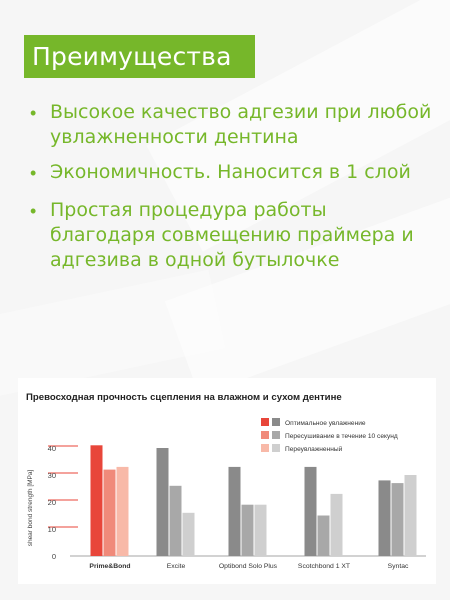  I want to click on y-tick-label: 40, so click(52, 448).